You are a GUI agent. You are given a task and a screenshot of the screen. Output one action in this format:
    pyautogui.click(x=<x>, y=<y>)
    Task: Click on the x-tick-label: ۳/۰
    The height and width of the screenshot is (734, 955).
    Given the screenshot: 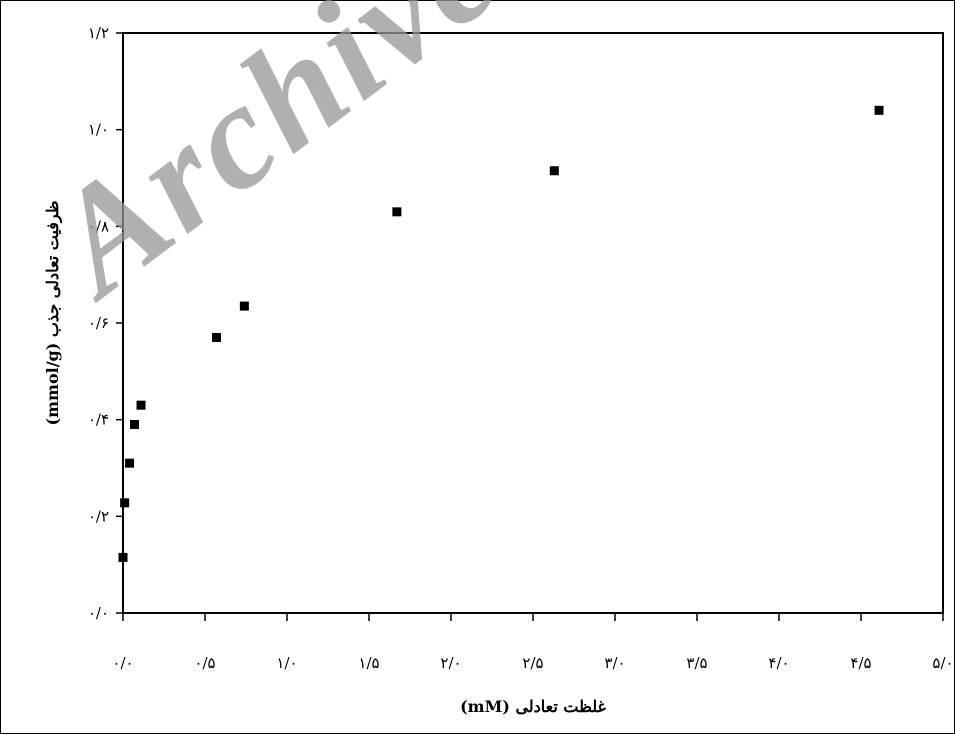 What is the action you would take?
    pyautogui.click(x=614, y=663)
    